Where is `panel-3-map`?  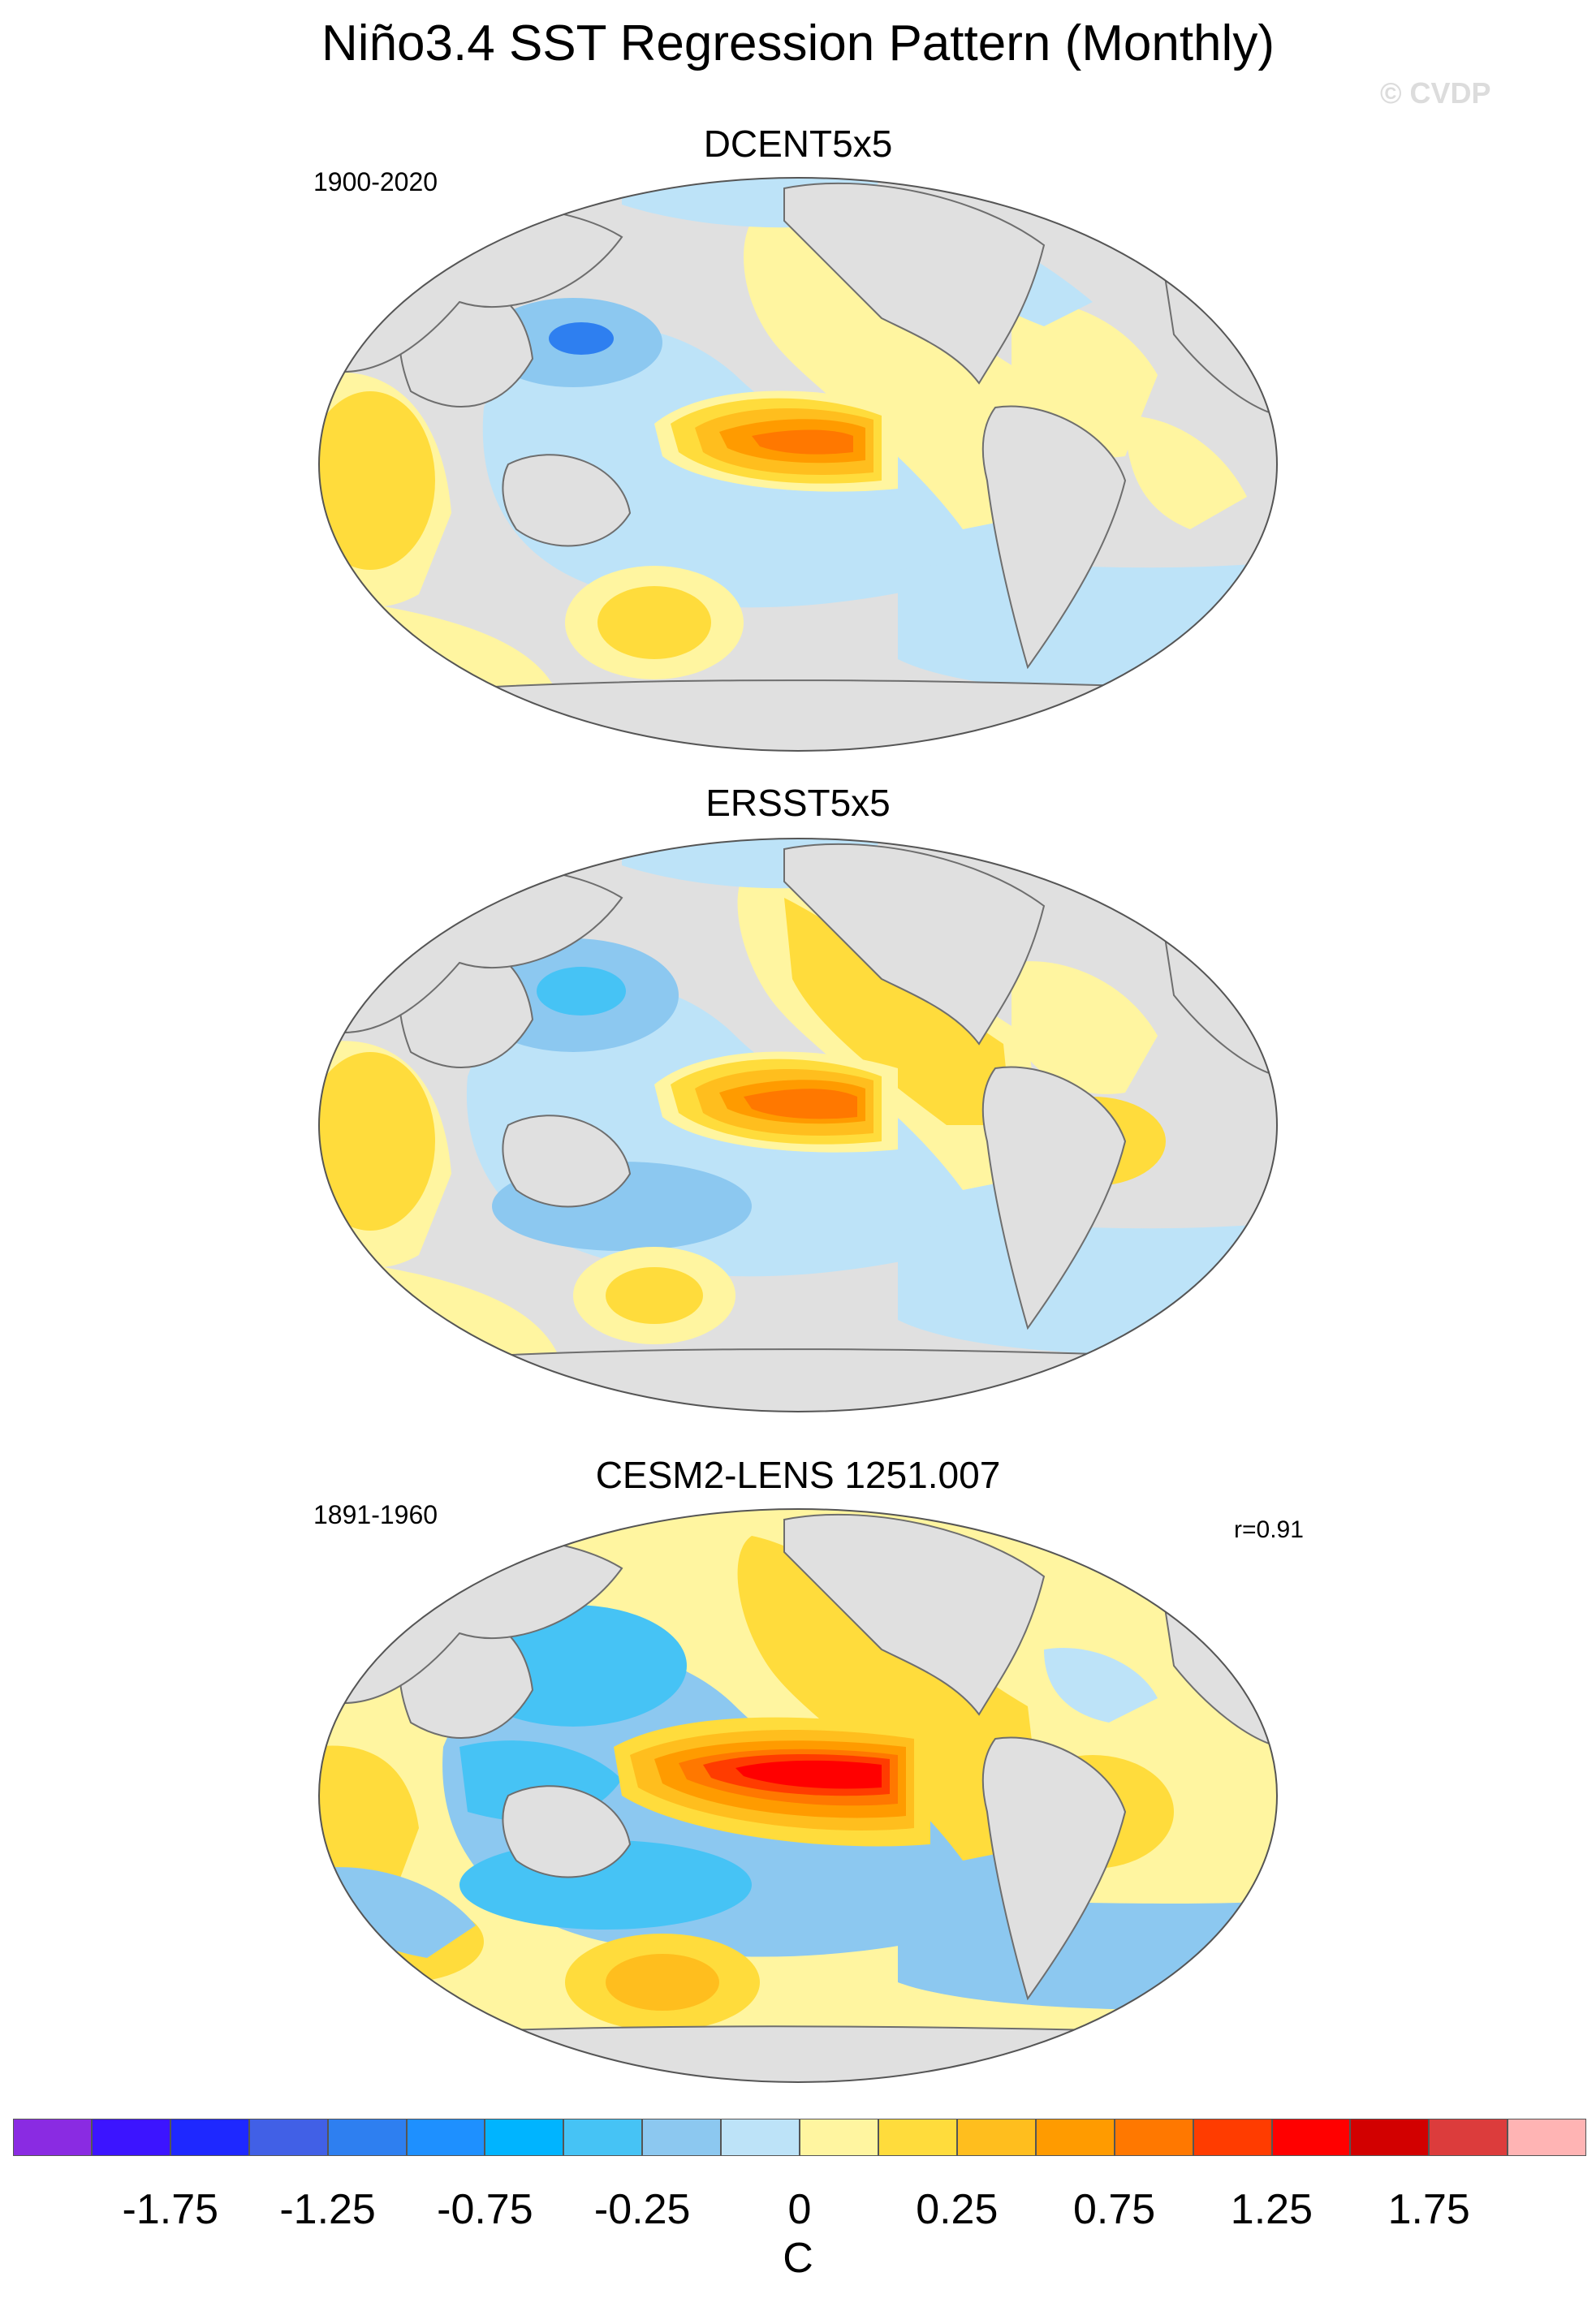 panel-3-map is located at coordinates (798, 1796).